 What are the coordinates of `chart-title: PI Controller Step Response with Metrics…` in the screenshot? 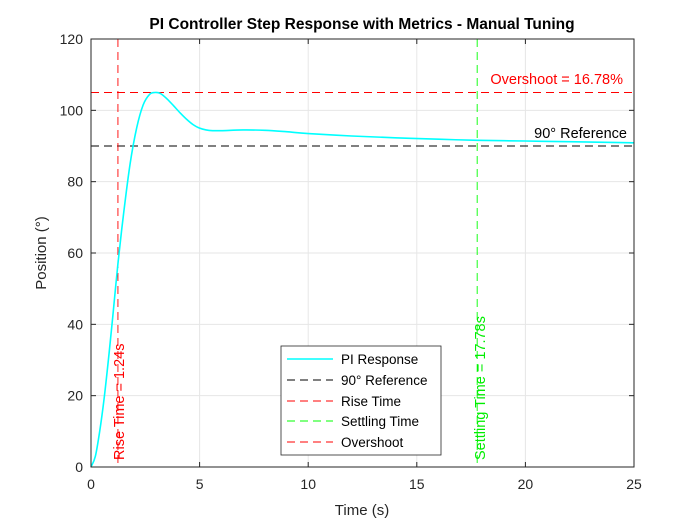 It's located at (361, 24).